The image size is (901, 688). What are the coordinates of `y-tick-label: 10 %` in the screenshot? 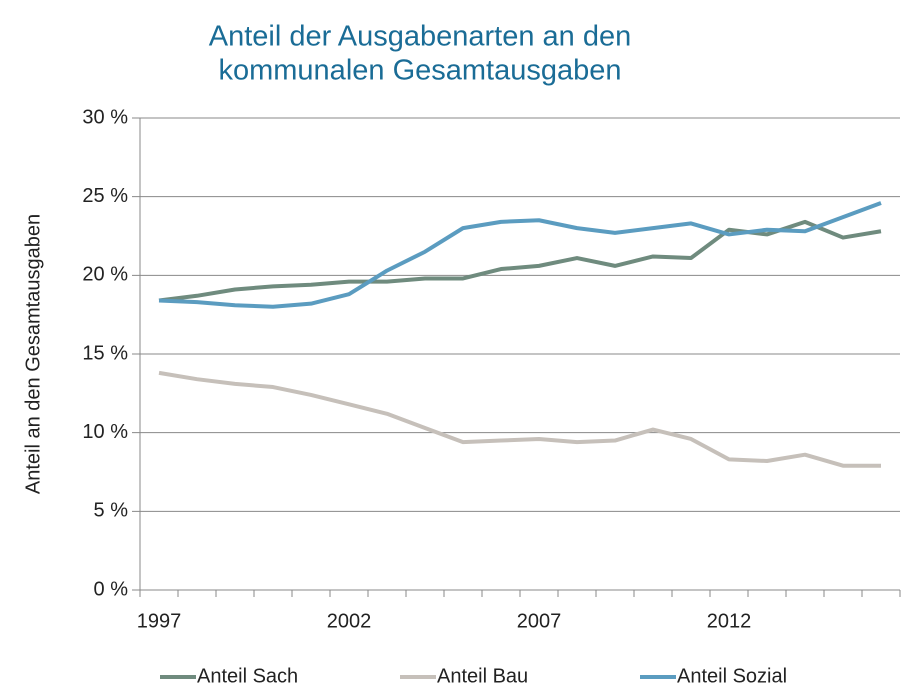 It's located at (105, 432).